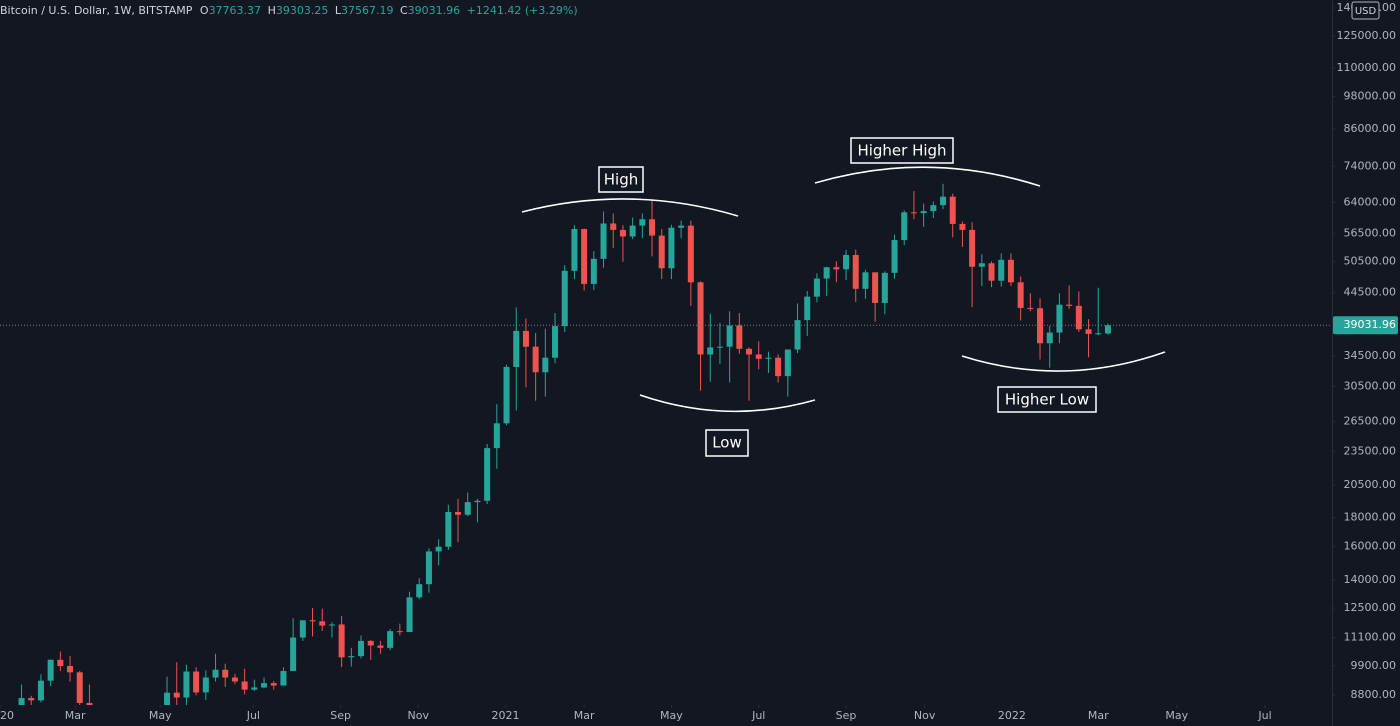  What do you see at coordinates (7, 715) in the screenshot?
I see `x-tick-label: 2020` at bounding box center [7, 715].